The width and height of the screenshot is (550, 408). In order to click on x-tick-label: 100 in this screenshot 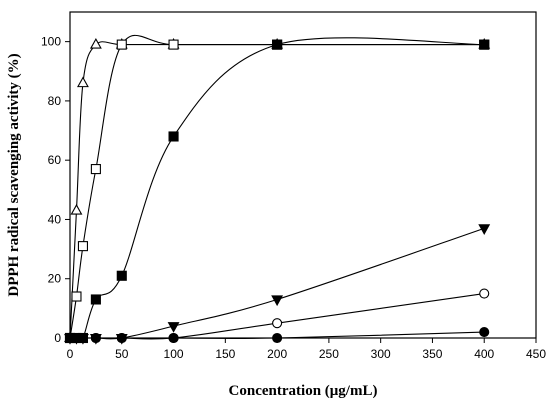, I will do `click(174, 354)`.